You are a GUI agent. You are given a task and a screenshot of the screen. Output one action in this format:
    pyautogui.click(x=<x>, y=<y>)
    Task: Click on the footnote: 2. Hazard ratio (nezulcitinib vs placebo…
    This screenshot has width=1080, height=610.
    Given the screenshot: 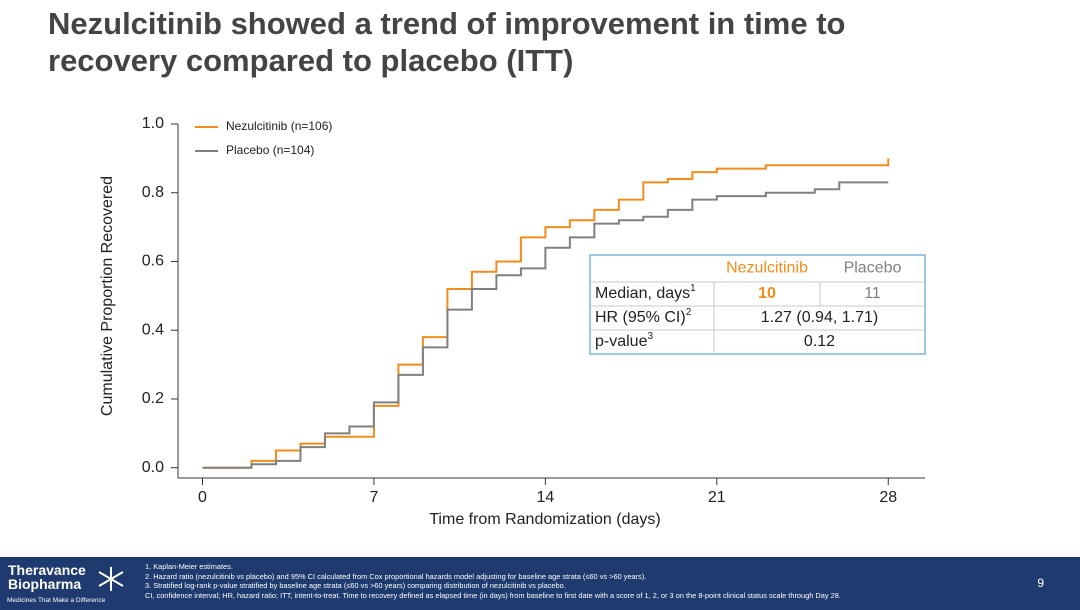 What is the action you would take?
    pyautogui.click(x=396, y=576)
    